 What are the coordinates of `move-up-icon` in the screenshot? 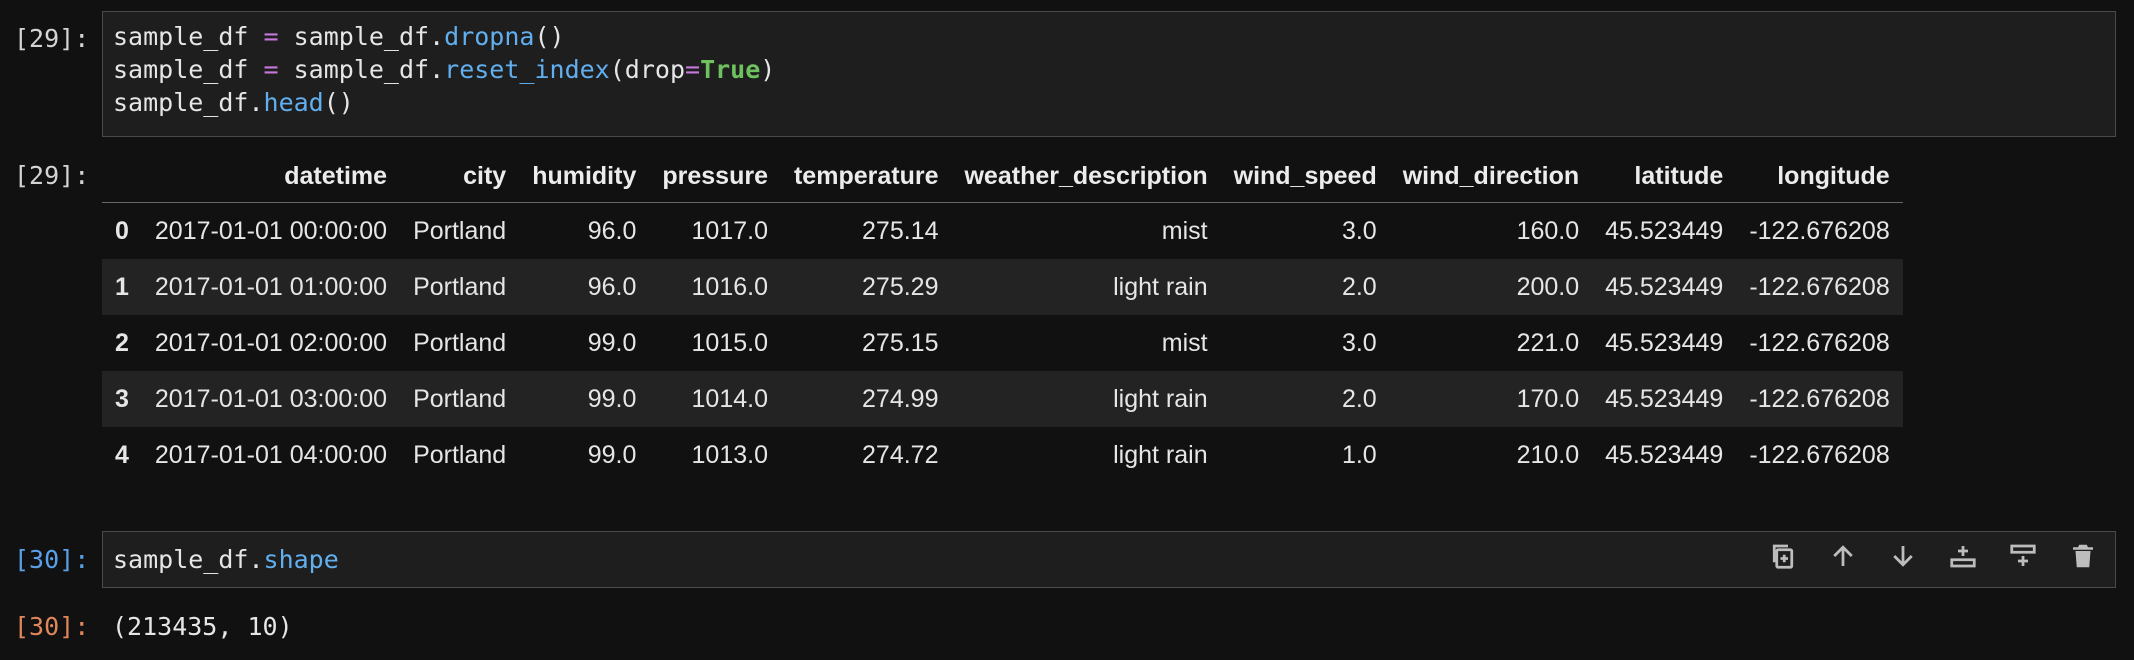 It's located at (1843, 555).